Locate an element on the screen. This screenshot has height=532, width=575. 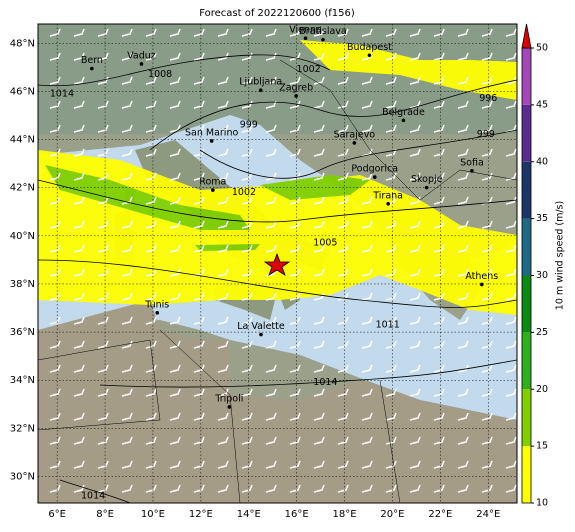
isobar is located at coordinates (277, 283).